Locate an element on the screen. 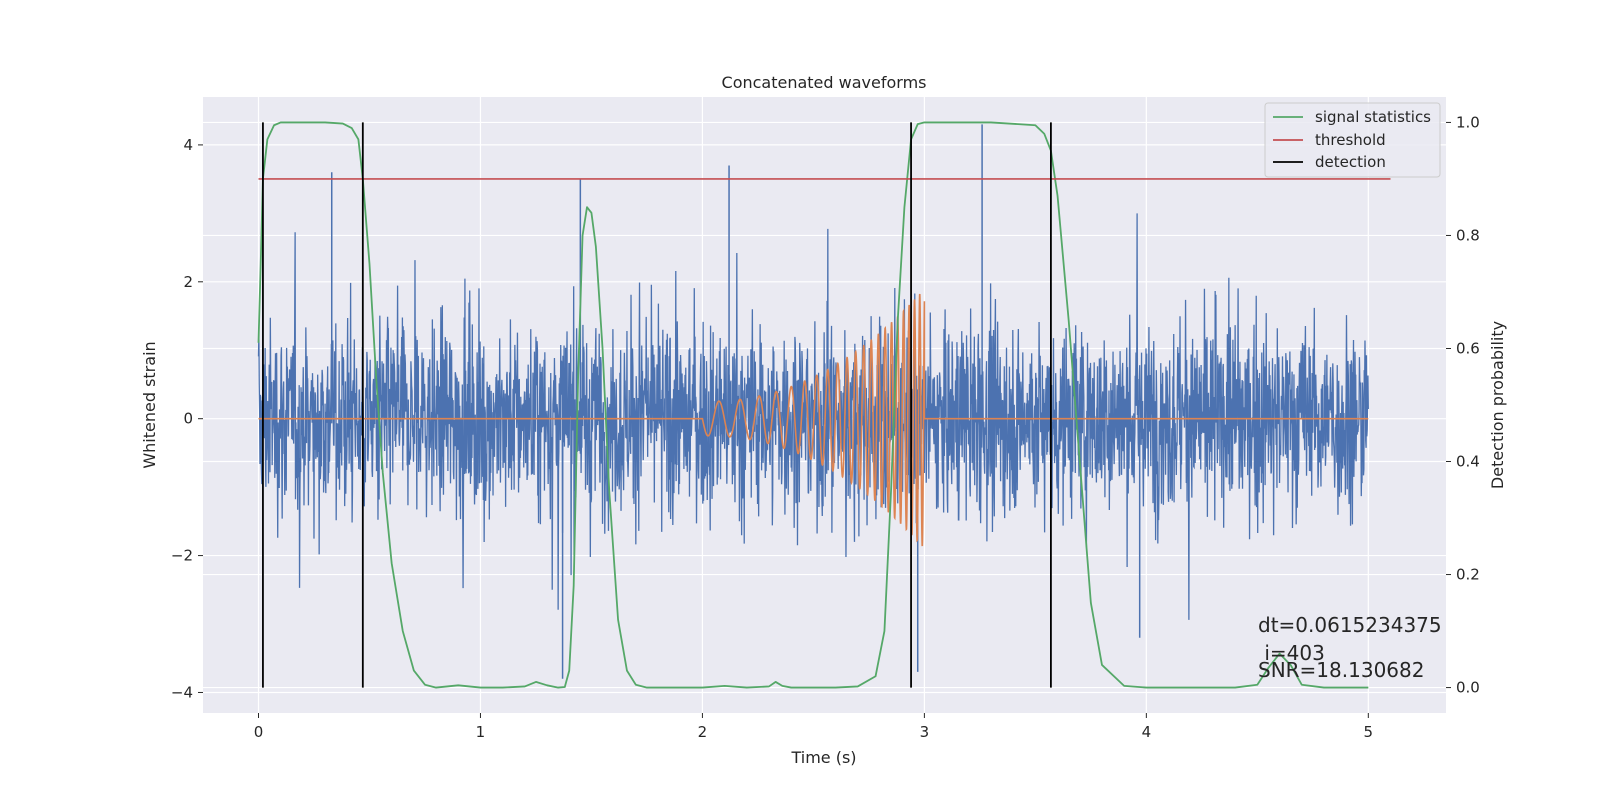 The width and height of the screenshot is (1600, 800). y2-tick-label: 1.0 is located at coordinates (1468, 122).